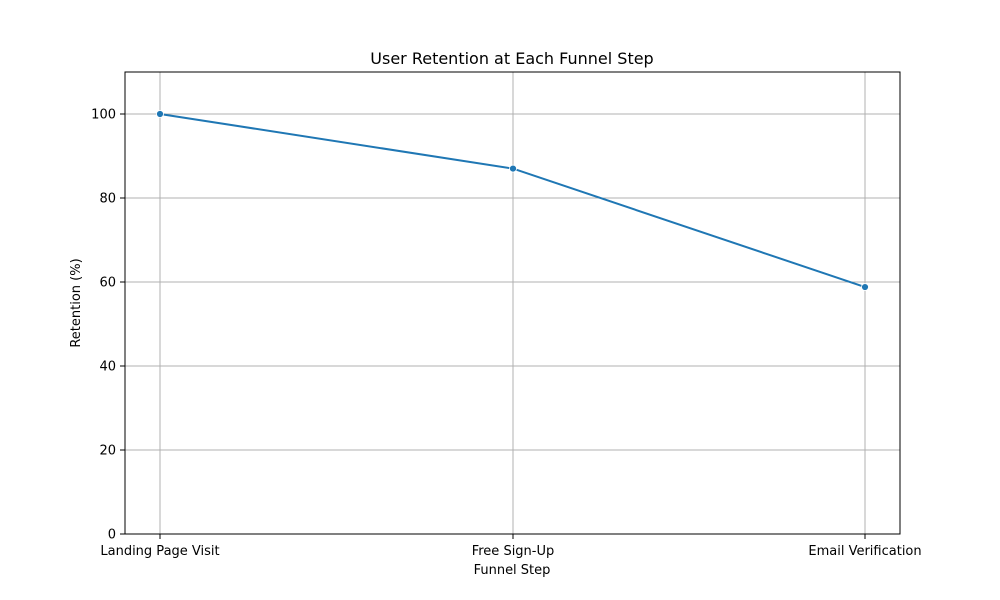 The width and height of the screenshot is (1000, 600). What do you see at coordinates (107, 451) in the screenshot?
I see `y-tick-label: 20` at bounding box center [107, 451].